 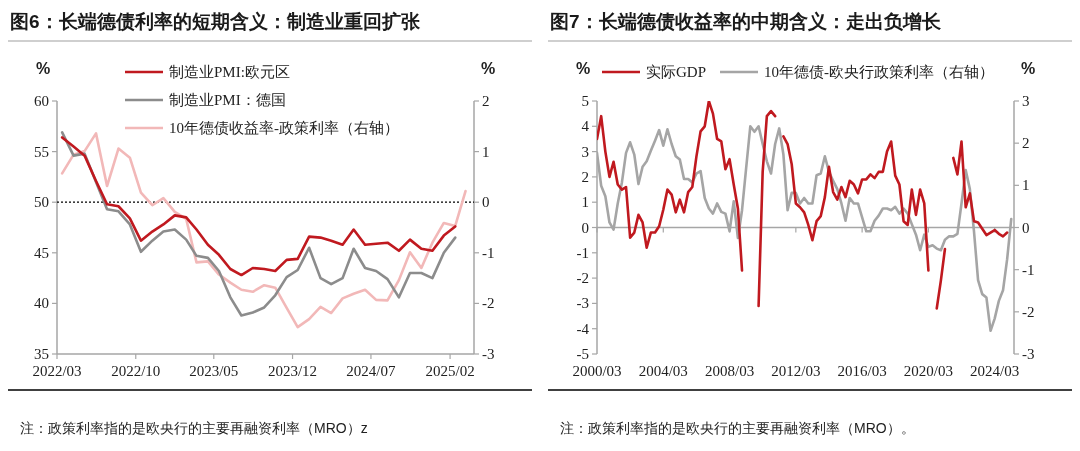 I want to click on x-tick-label: 2023/12, so click(x=292, y=371).